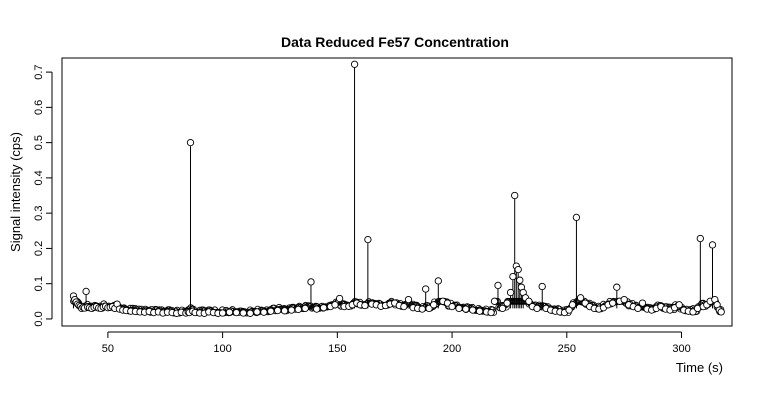 This screenshot has height=405, width=760. What do you see at coordinates (567, 349) in the screenshot?
I see `x-tick-label: 250` at bounding box center [567, 349].